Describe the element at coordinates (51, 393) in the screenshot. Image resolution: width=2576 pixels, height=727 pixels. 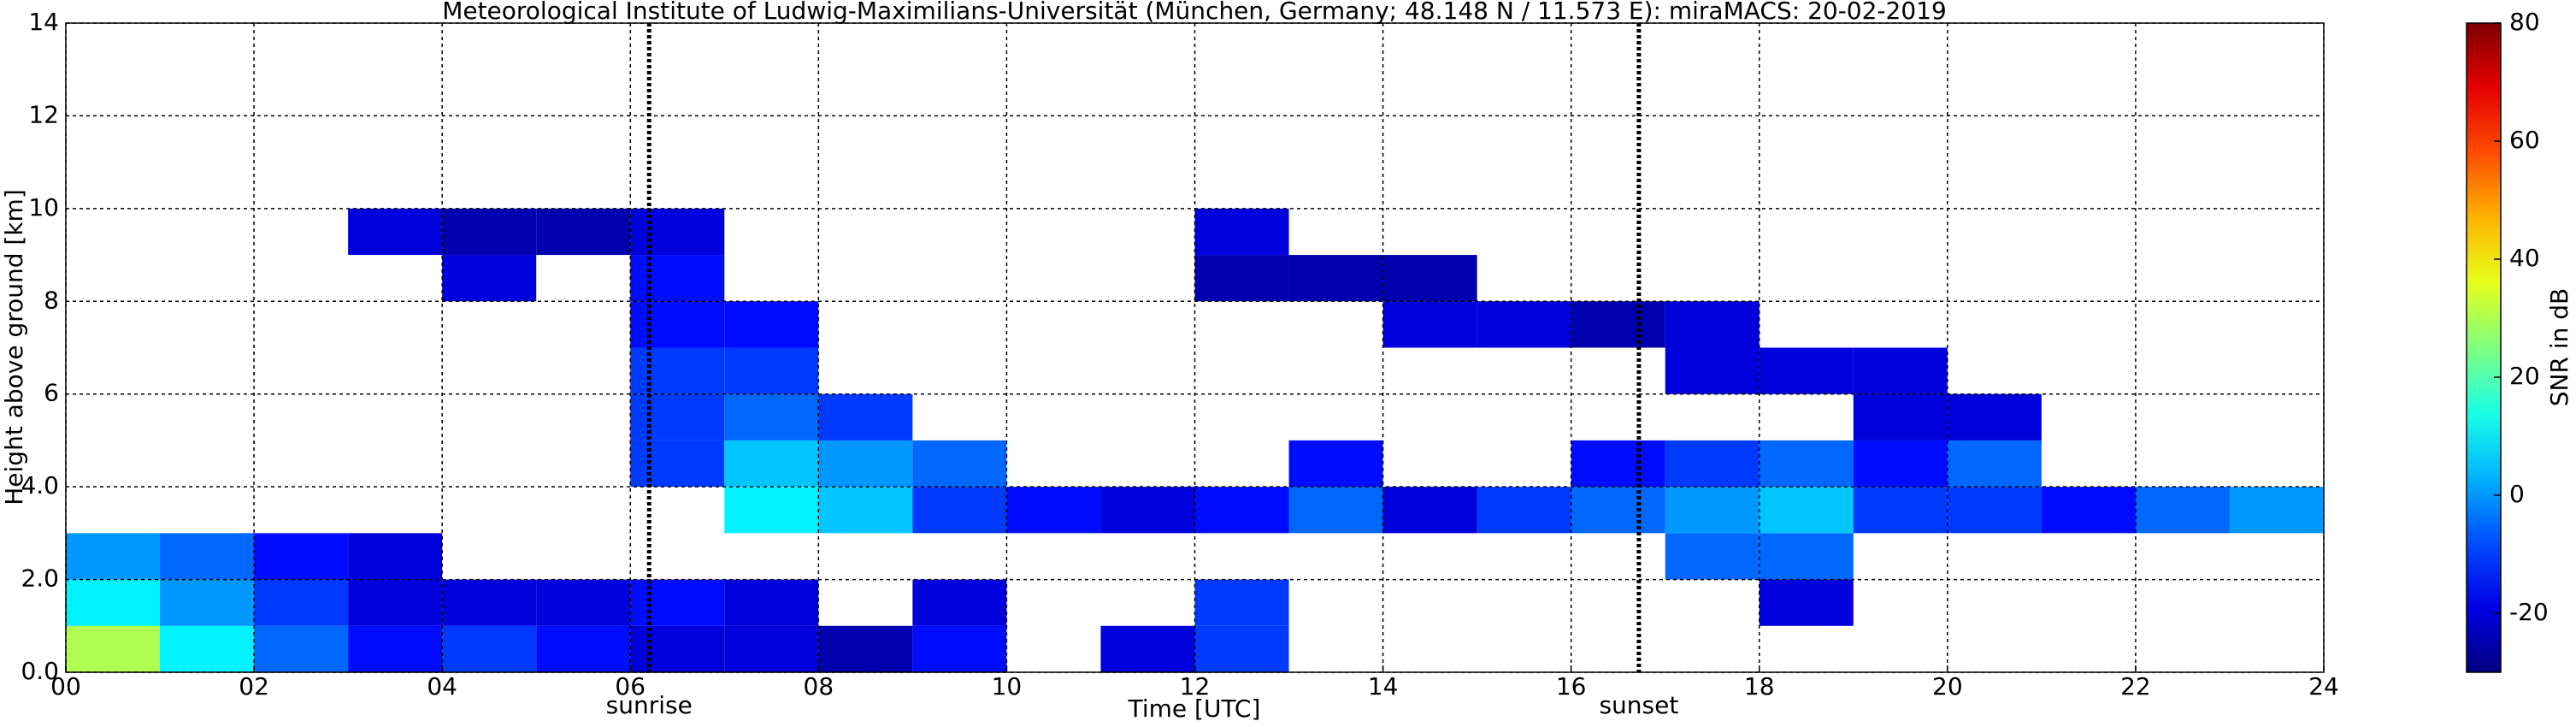
I see `y-tick-label: 6` at that location.